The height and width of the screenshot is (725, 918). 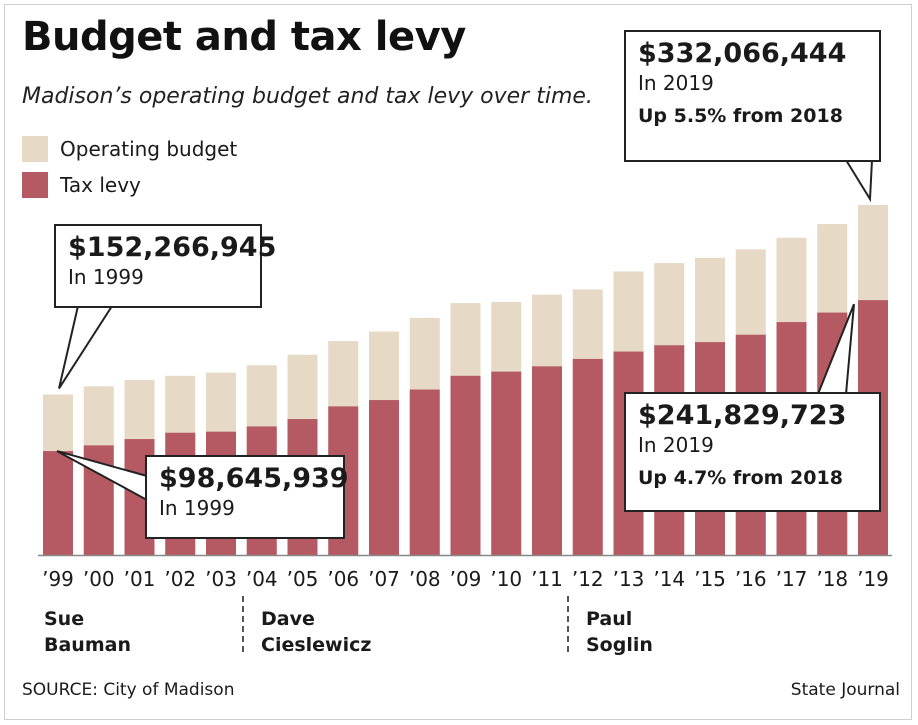 What do you see at coordinates (165, 266) in the screenshot?
I see `callout-budget-1999: $152,266,945 In 1999` at bounding box center [165, 266].